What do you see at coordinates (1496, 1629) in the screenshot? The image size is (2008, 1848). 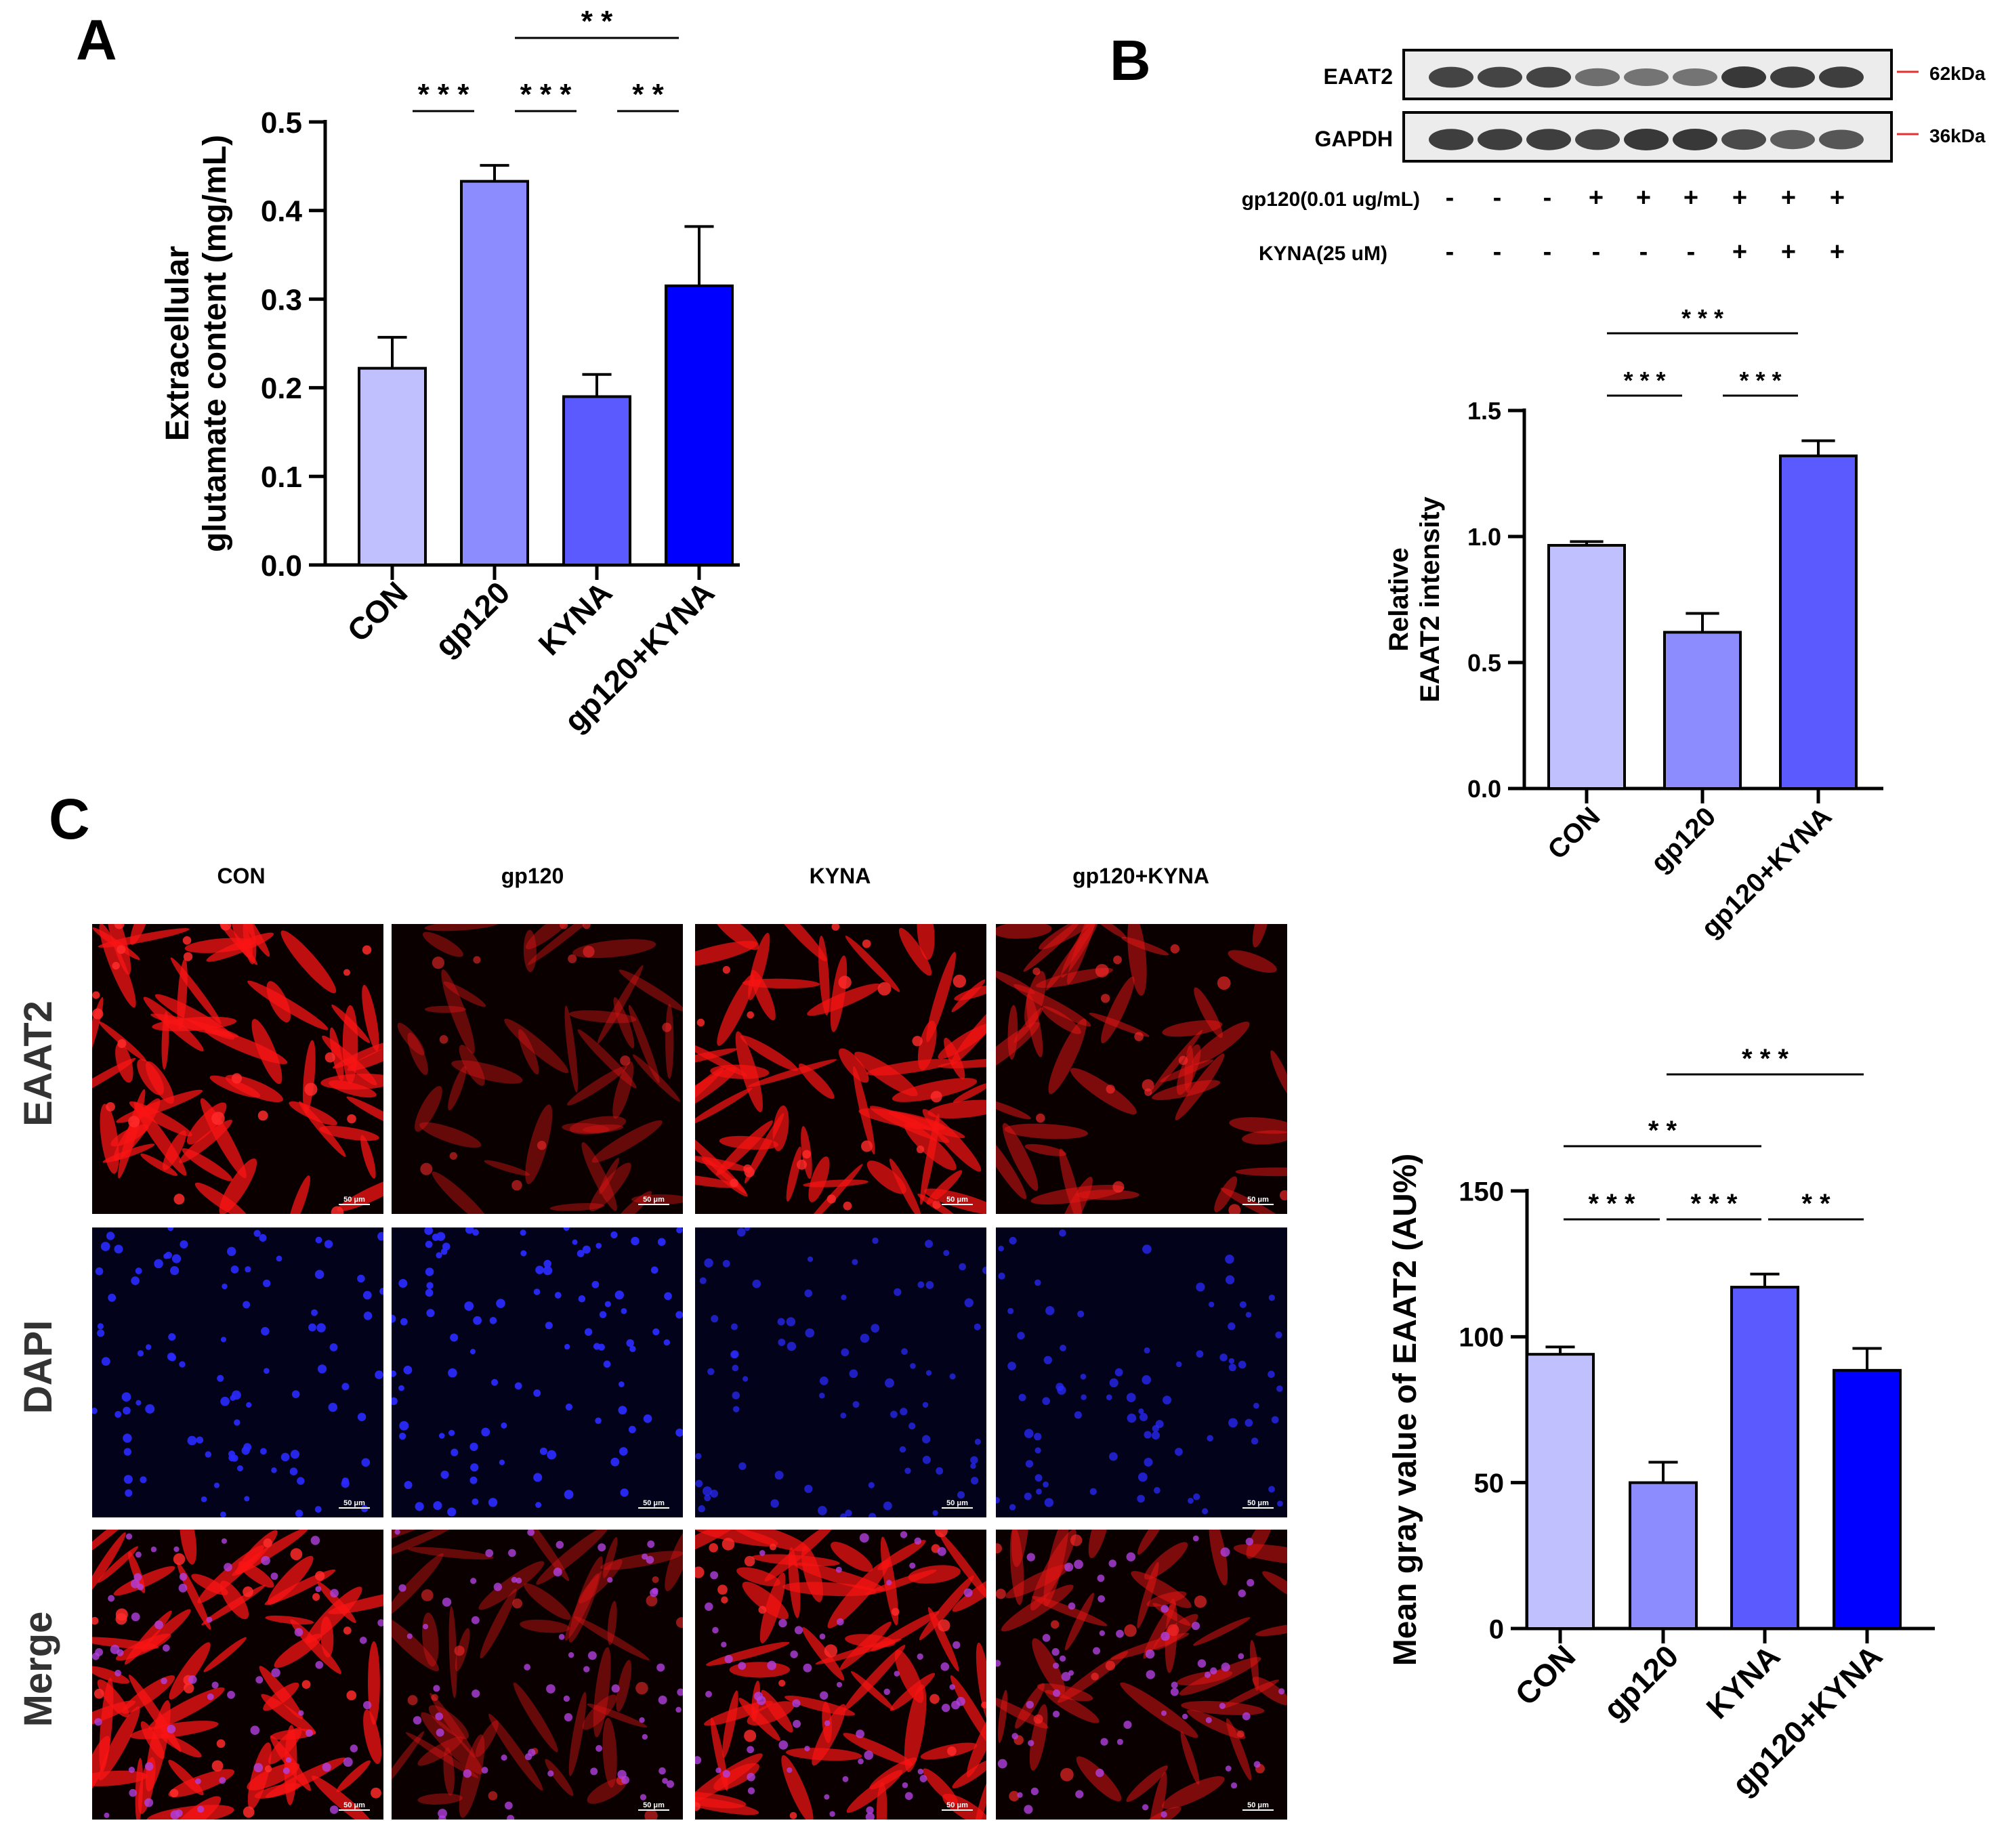 I see `y-tick-label: 0` at bounding box center [1496, 1629].